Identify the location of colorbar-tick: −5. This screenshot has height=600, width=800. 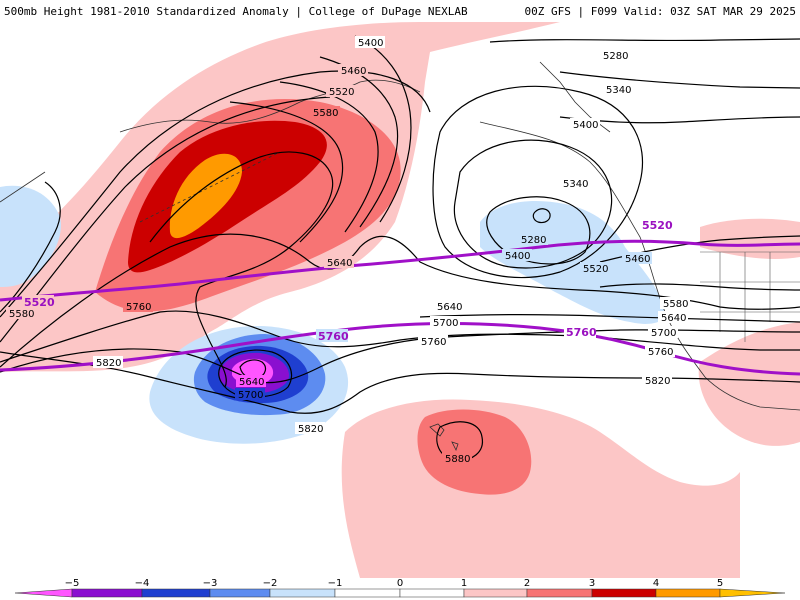
(72, 583).